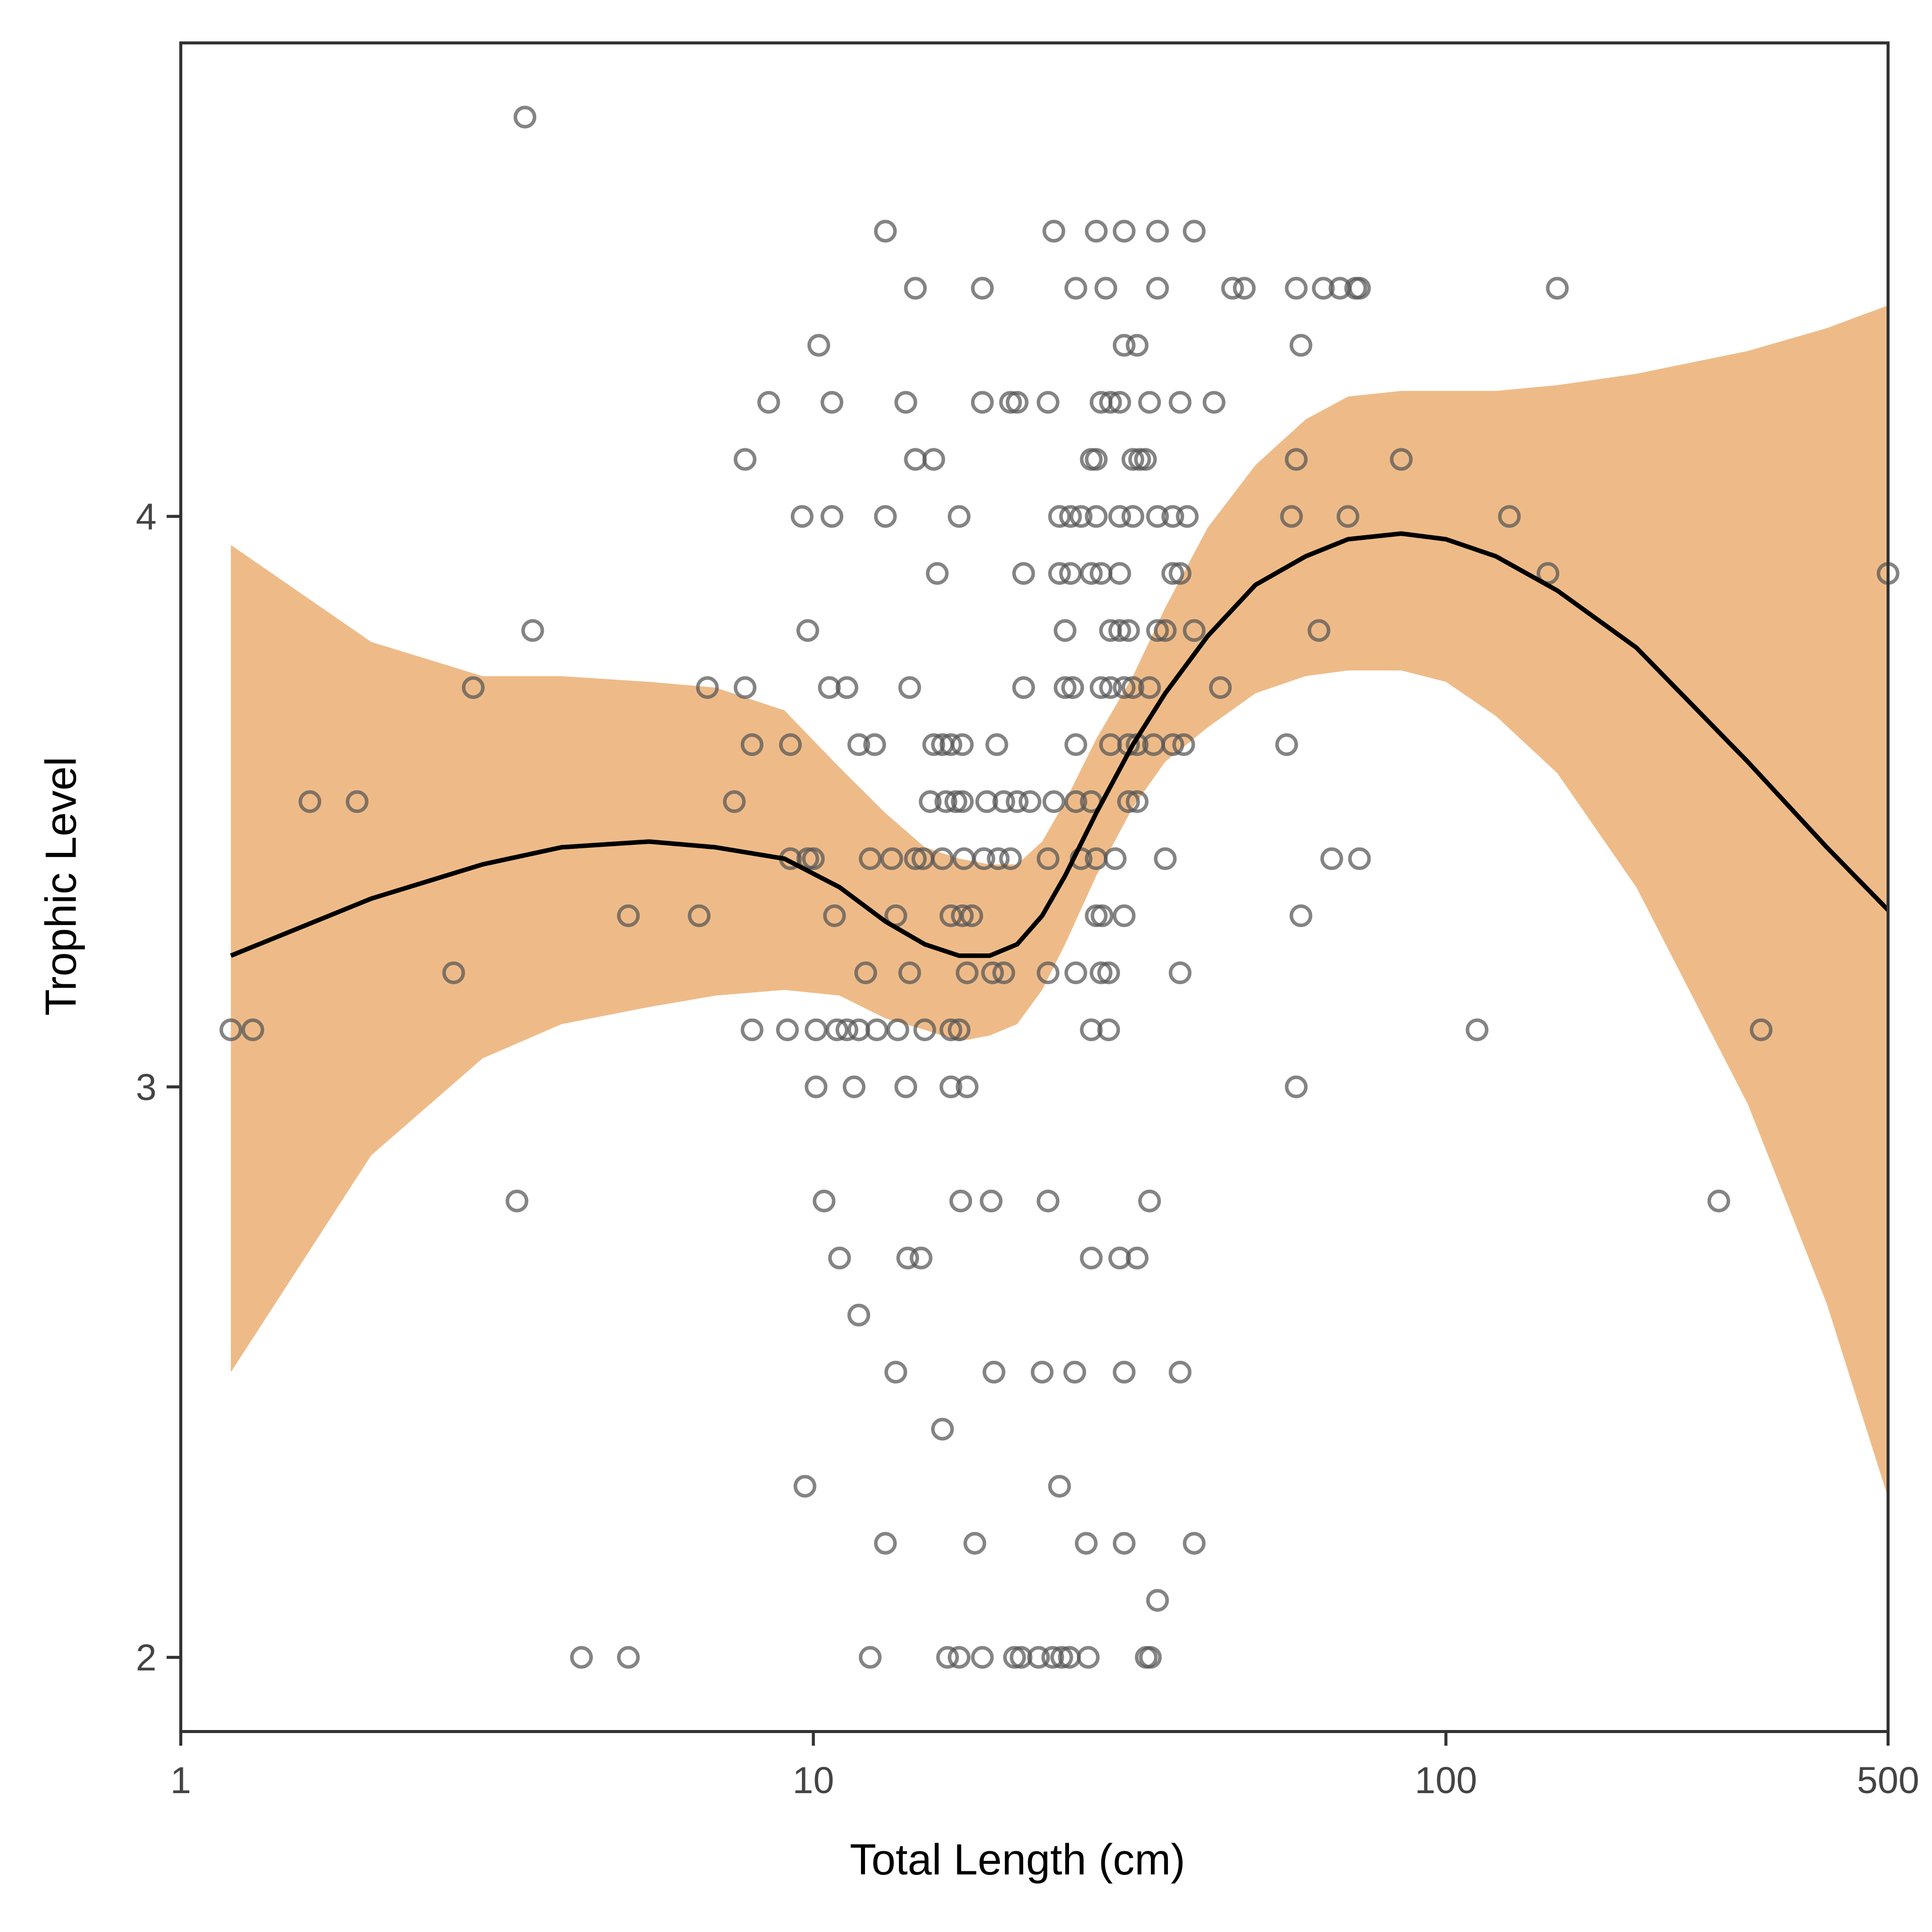 Image resolution: width=1932 pixels, height=1932 pixels. I want to click on y-tick-label: 2, so click(146, 1658).